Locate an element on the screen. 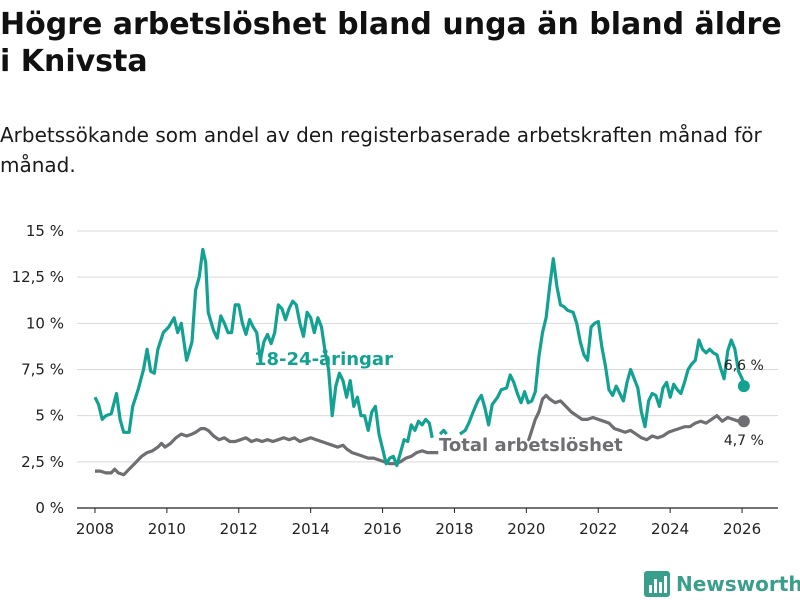 This screenshot has height=600, width=800. y-tick-label: 2,5 % is located at coordinates (42, 462).